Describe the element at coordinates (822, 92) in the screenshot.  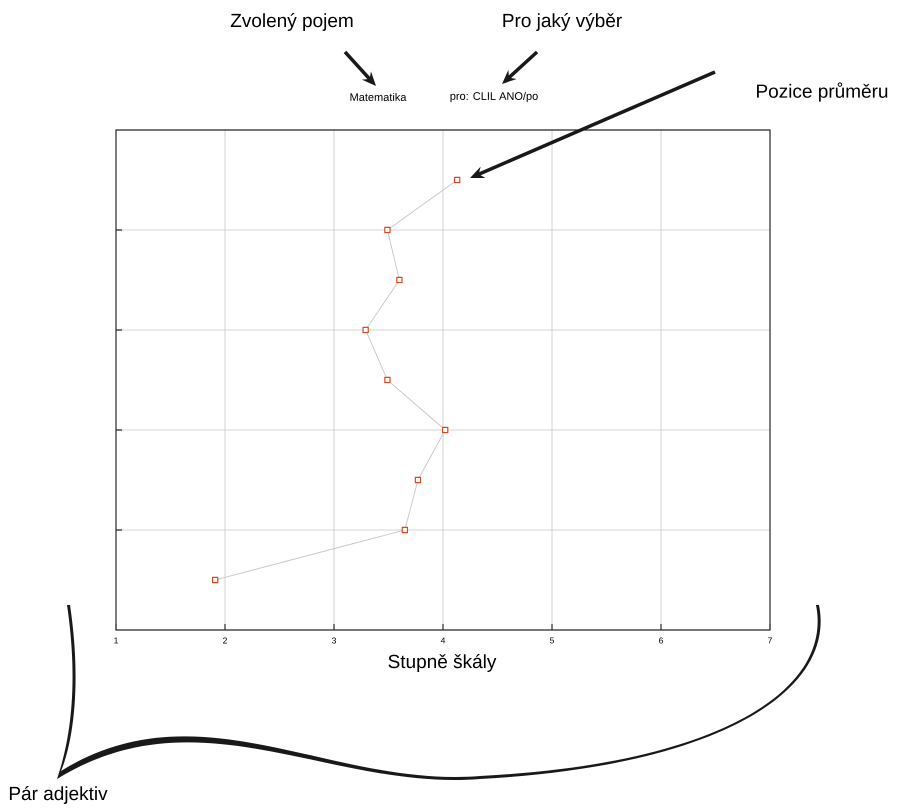
I see `text: Pozice průměru` at that location.